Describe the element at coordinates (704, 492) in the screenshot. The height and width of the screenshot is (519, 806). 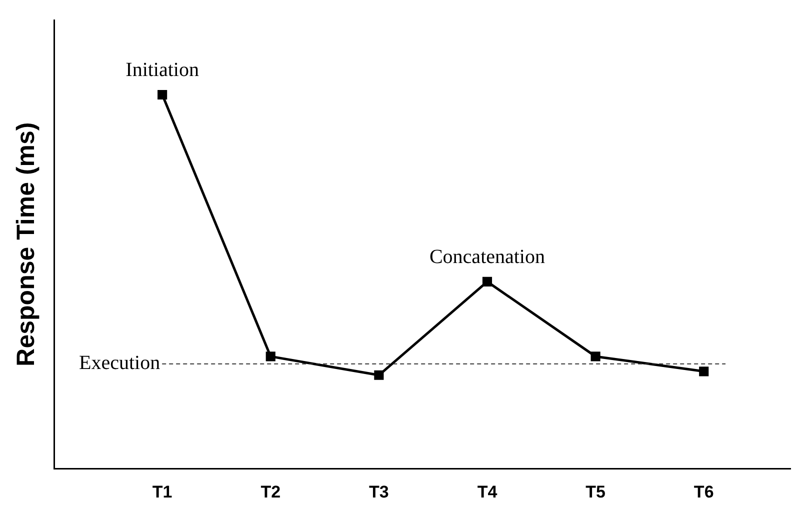
I see `x-tick-label: T6` at that location.